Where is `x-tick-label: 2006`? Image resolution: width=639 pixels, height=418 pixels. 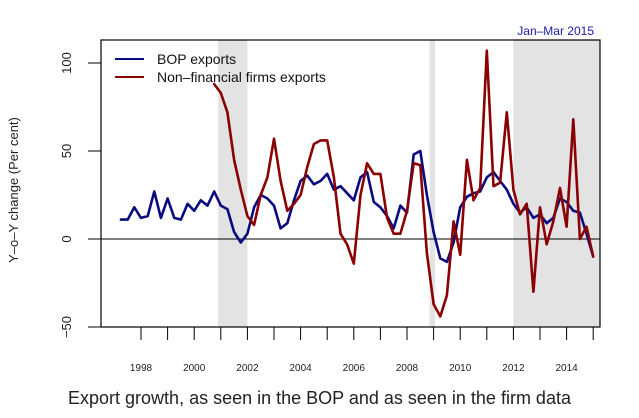 x-tick-label: 2006 is located at coordinates (354, 368).